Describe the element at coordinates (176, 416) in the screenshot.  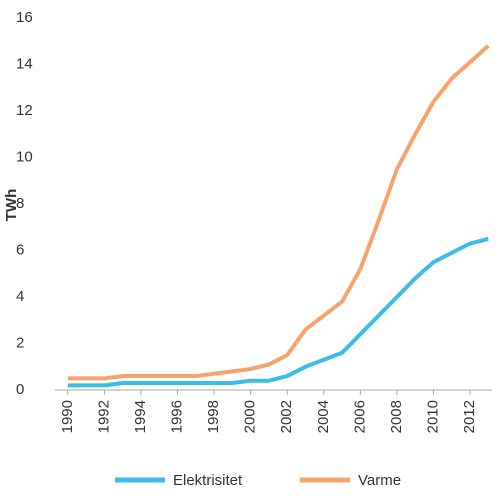
I see `x-tick-label: 1996` at that location.